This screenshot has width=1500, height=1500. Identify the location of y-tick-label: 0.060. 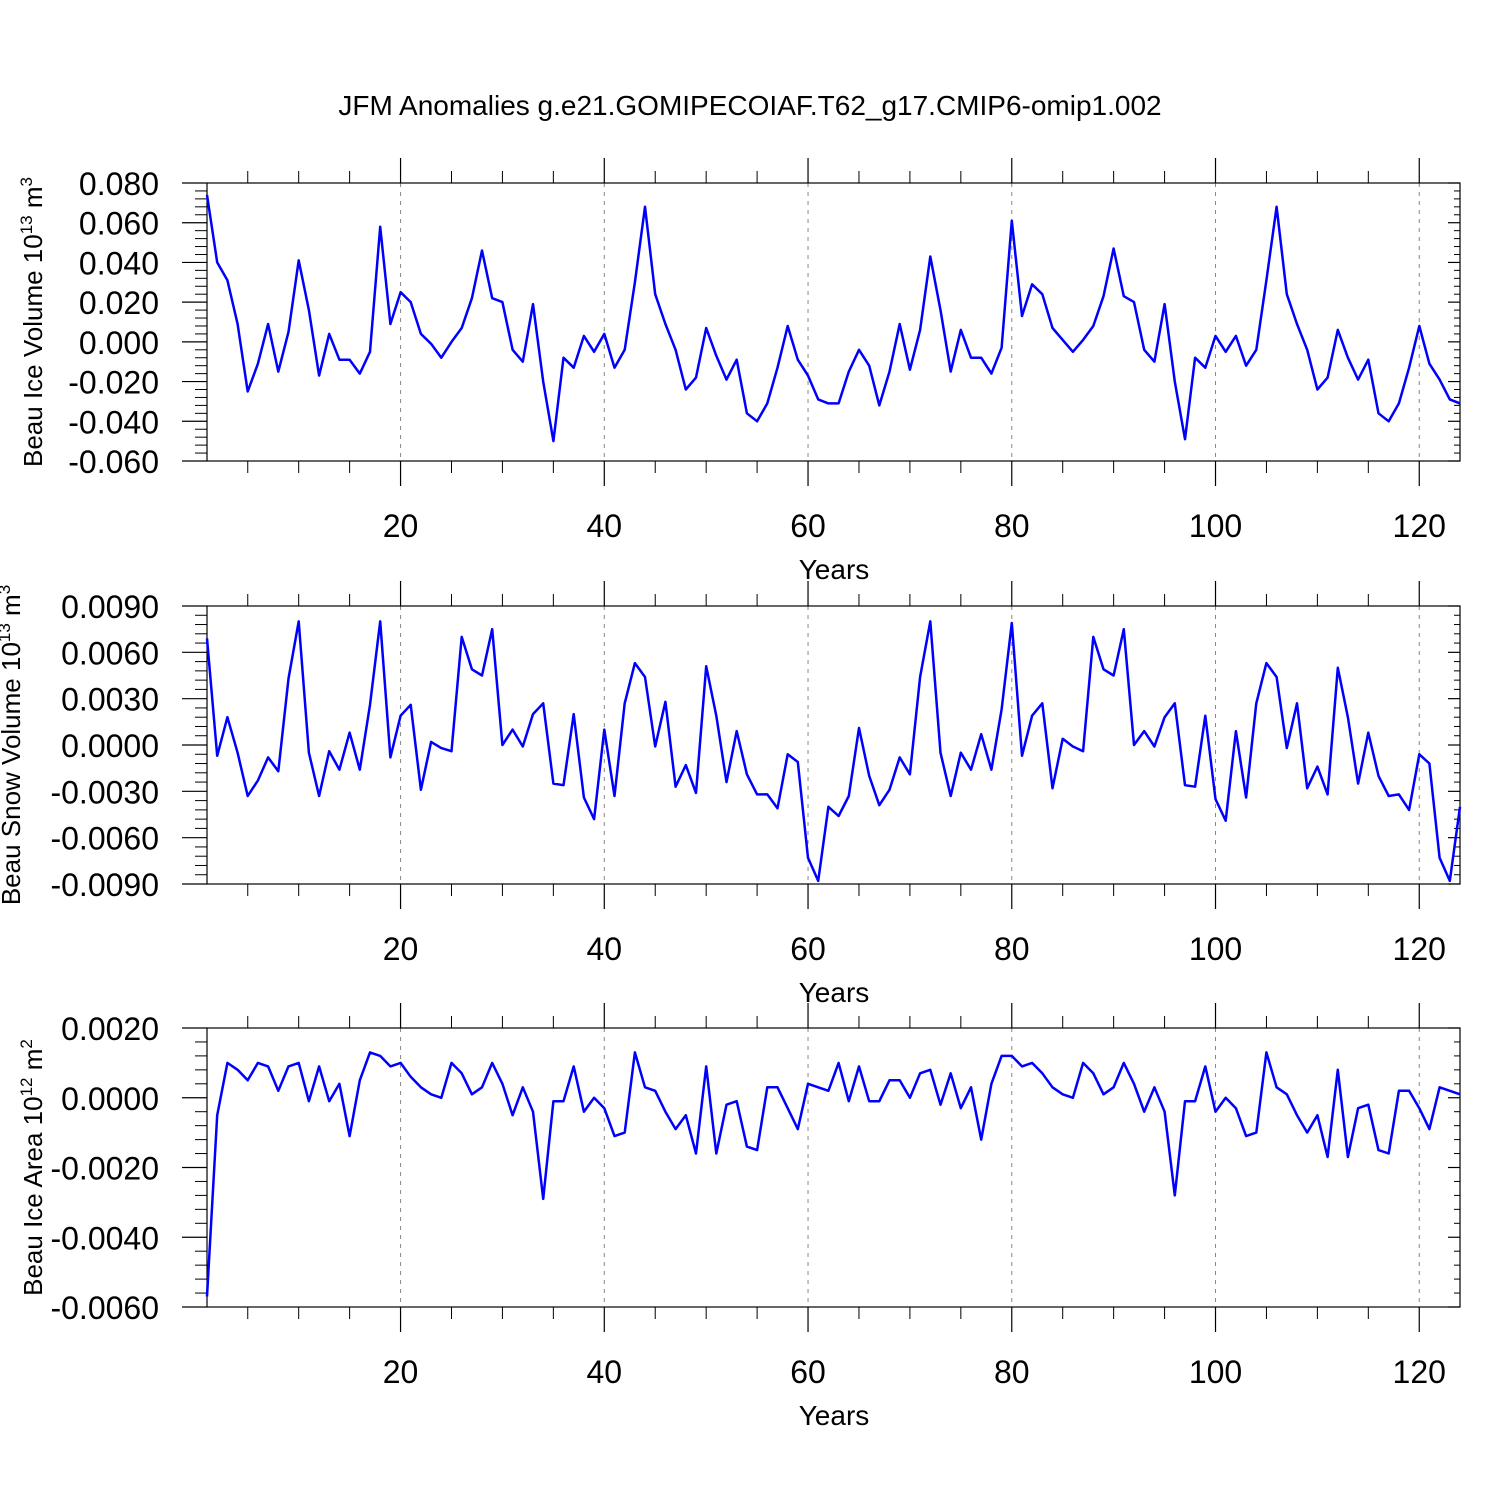
(119, 224).